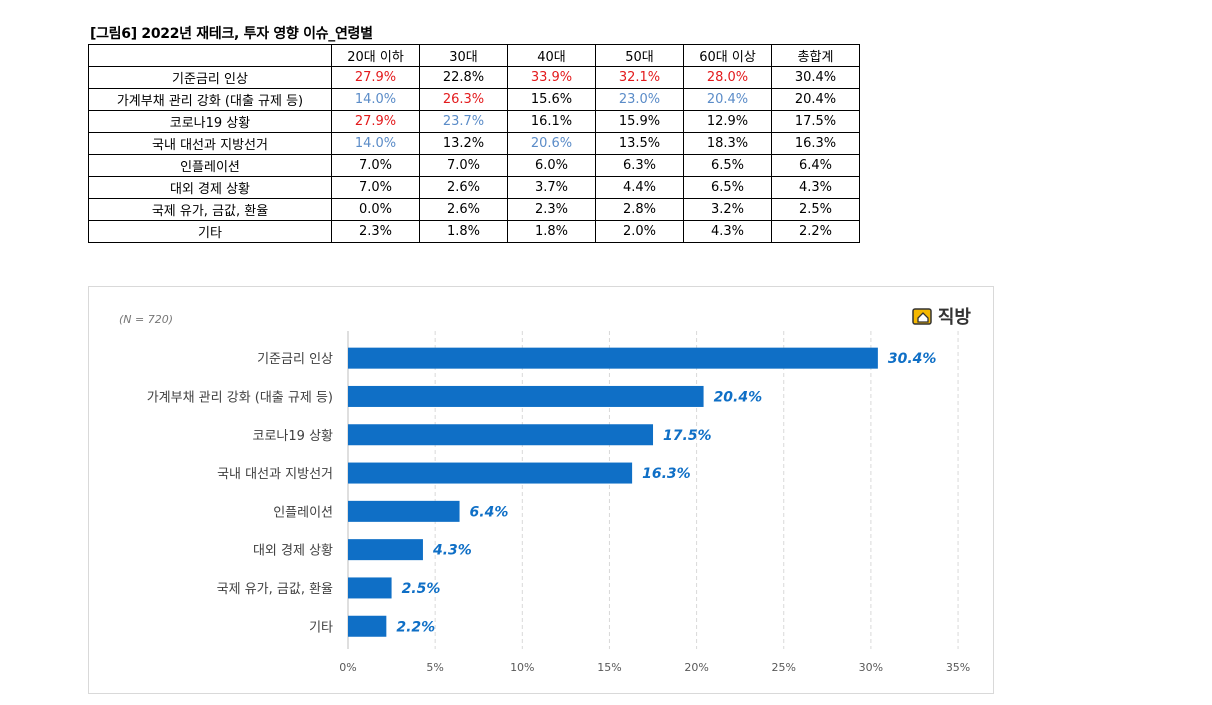  Describe the element at coordinates (347, 667) in the screenshot. I see `x-tick-label: 0%` at that location.